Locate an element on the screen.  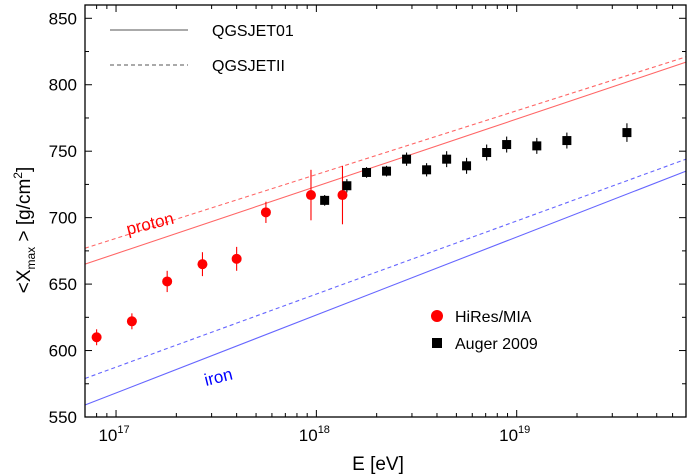
y-tick-label: 750 is located at coordinates (63, 151).